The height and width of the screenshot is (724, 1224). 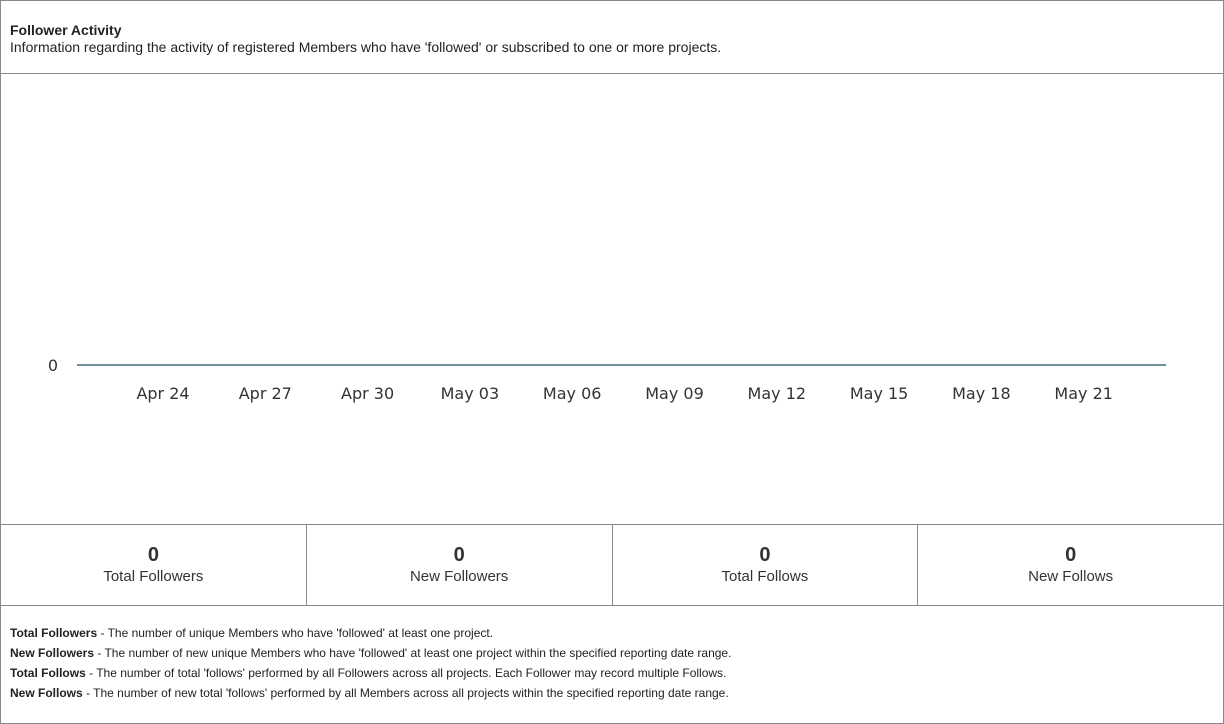 I want to click on stat-total-follows: 0 Total Follows, so click(x=766, y=565).